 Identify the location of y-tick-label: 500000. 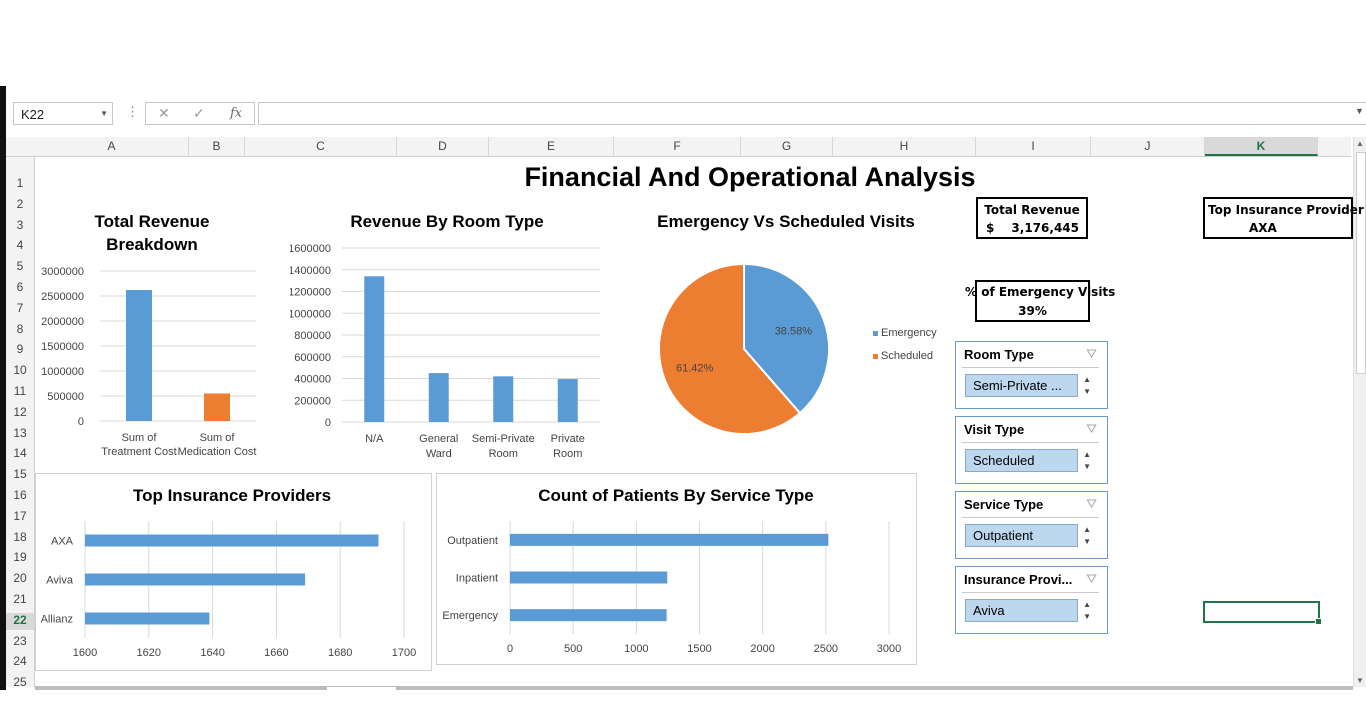
(65, 397).